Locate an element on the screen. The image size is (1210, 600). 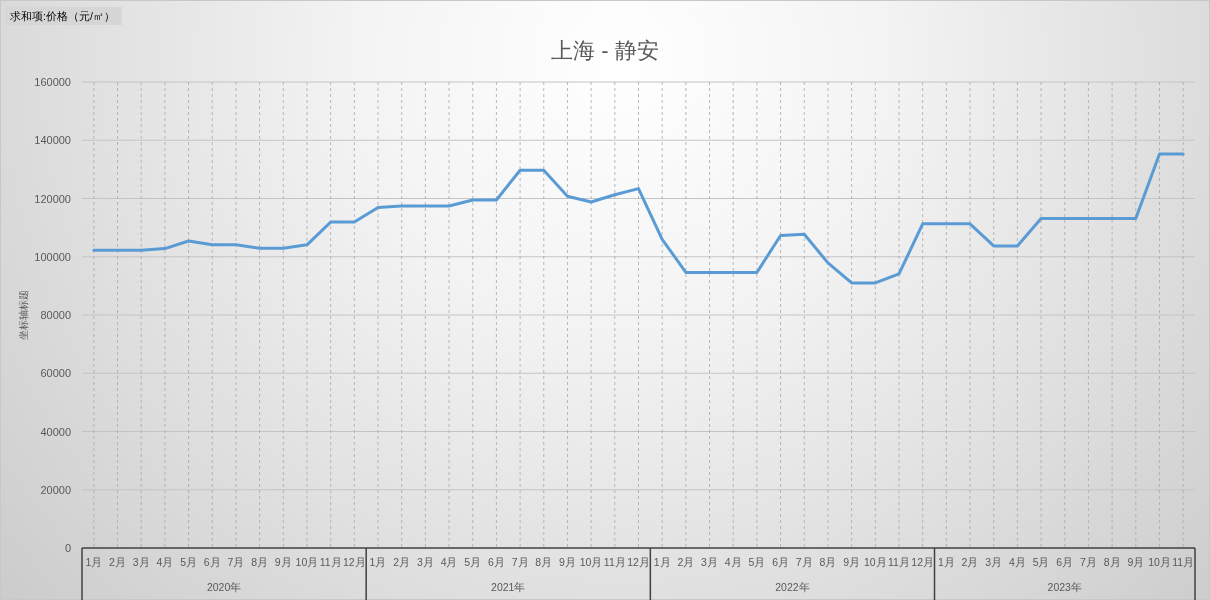
y-axis-title: 坐标轴标题 is located at coordinates (23, 315).